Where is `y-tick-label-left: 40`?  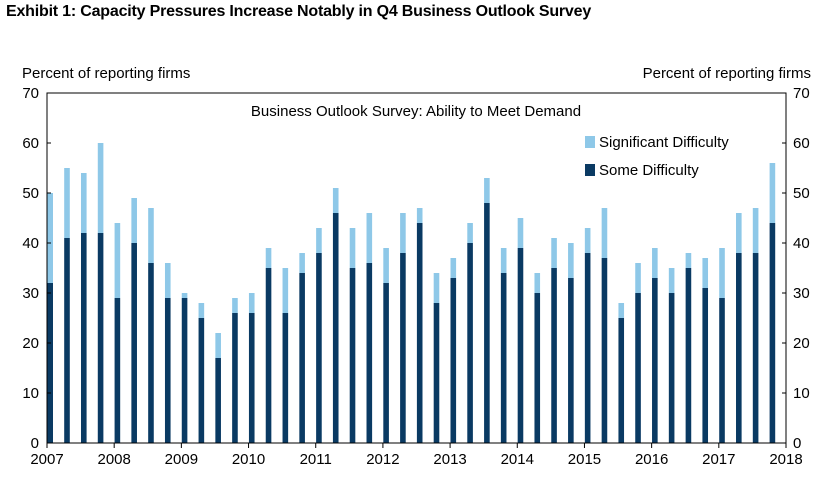
y-tick-label-left: 40 is located at coordinates (30, 243).